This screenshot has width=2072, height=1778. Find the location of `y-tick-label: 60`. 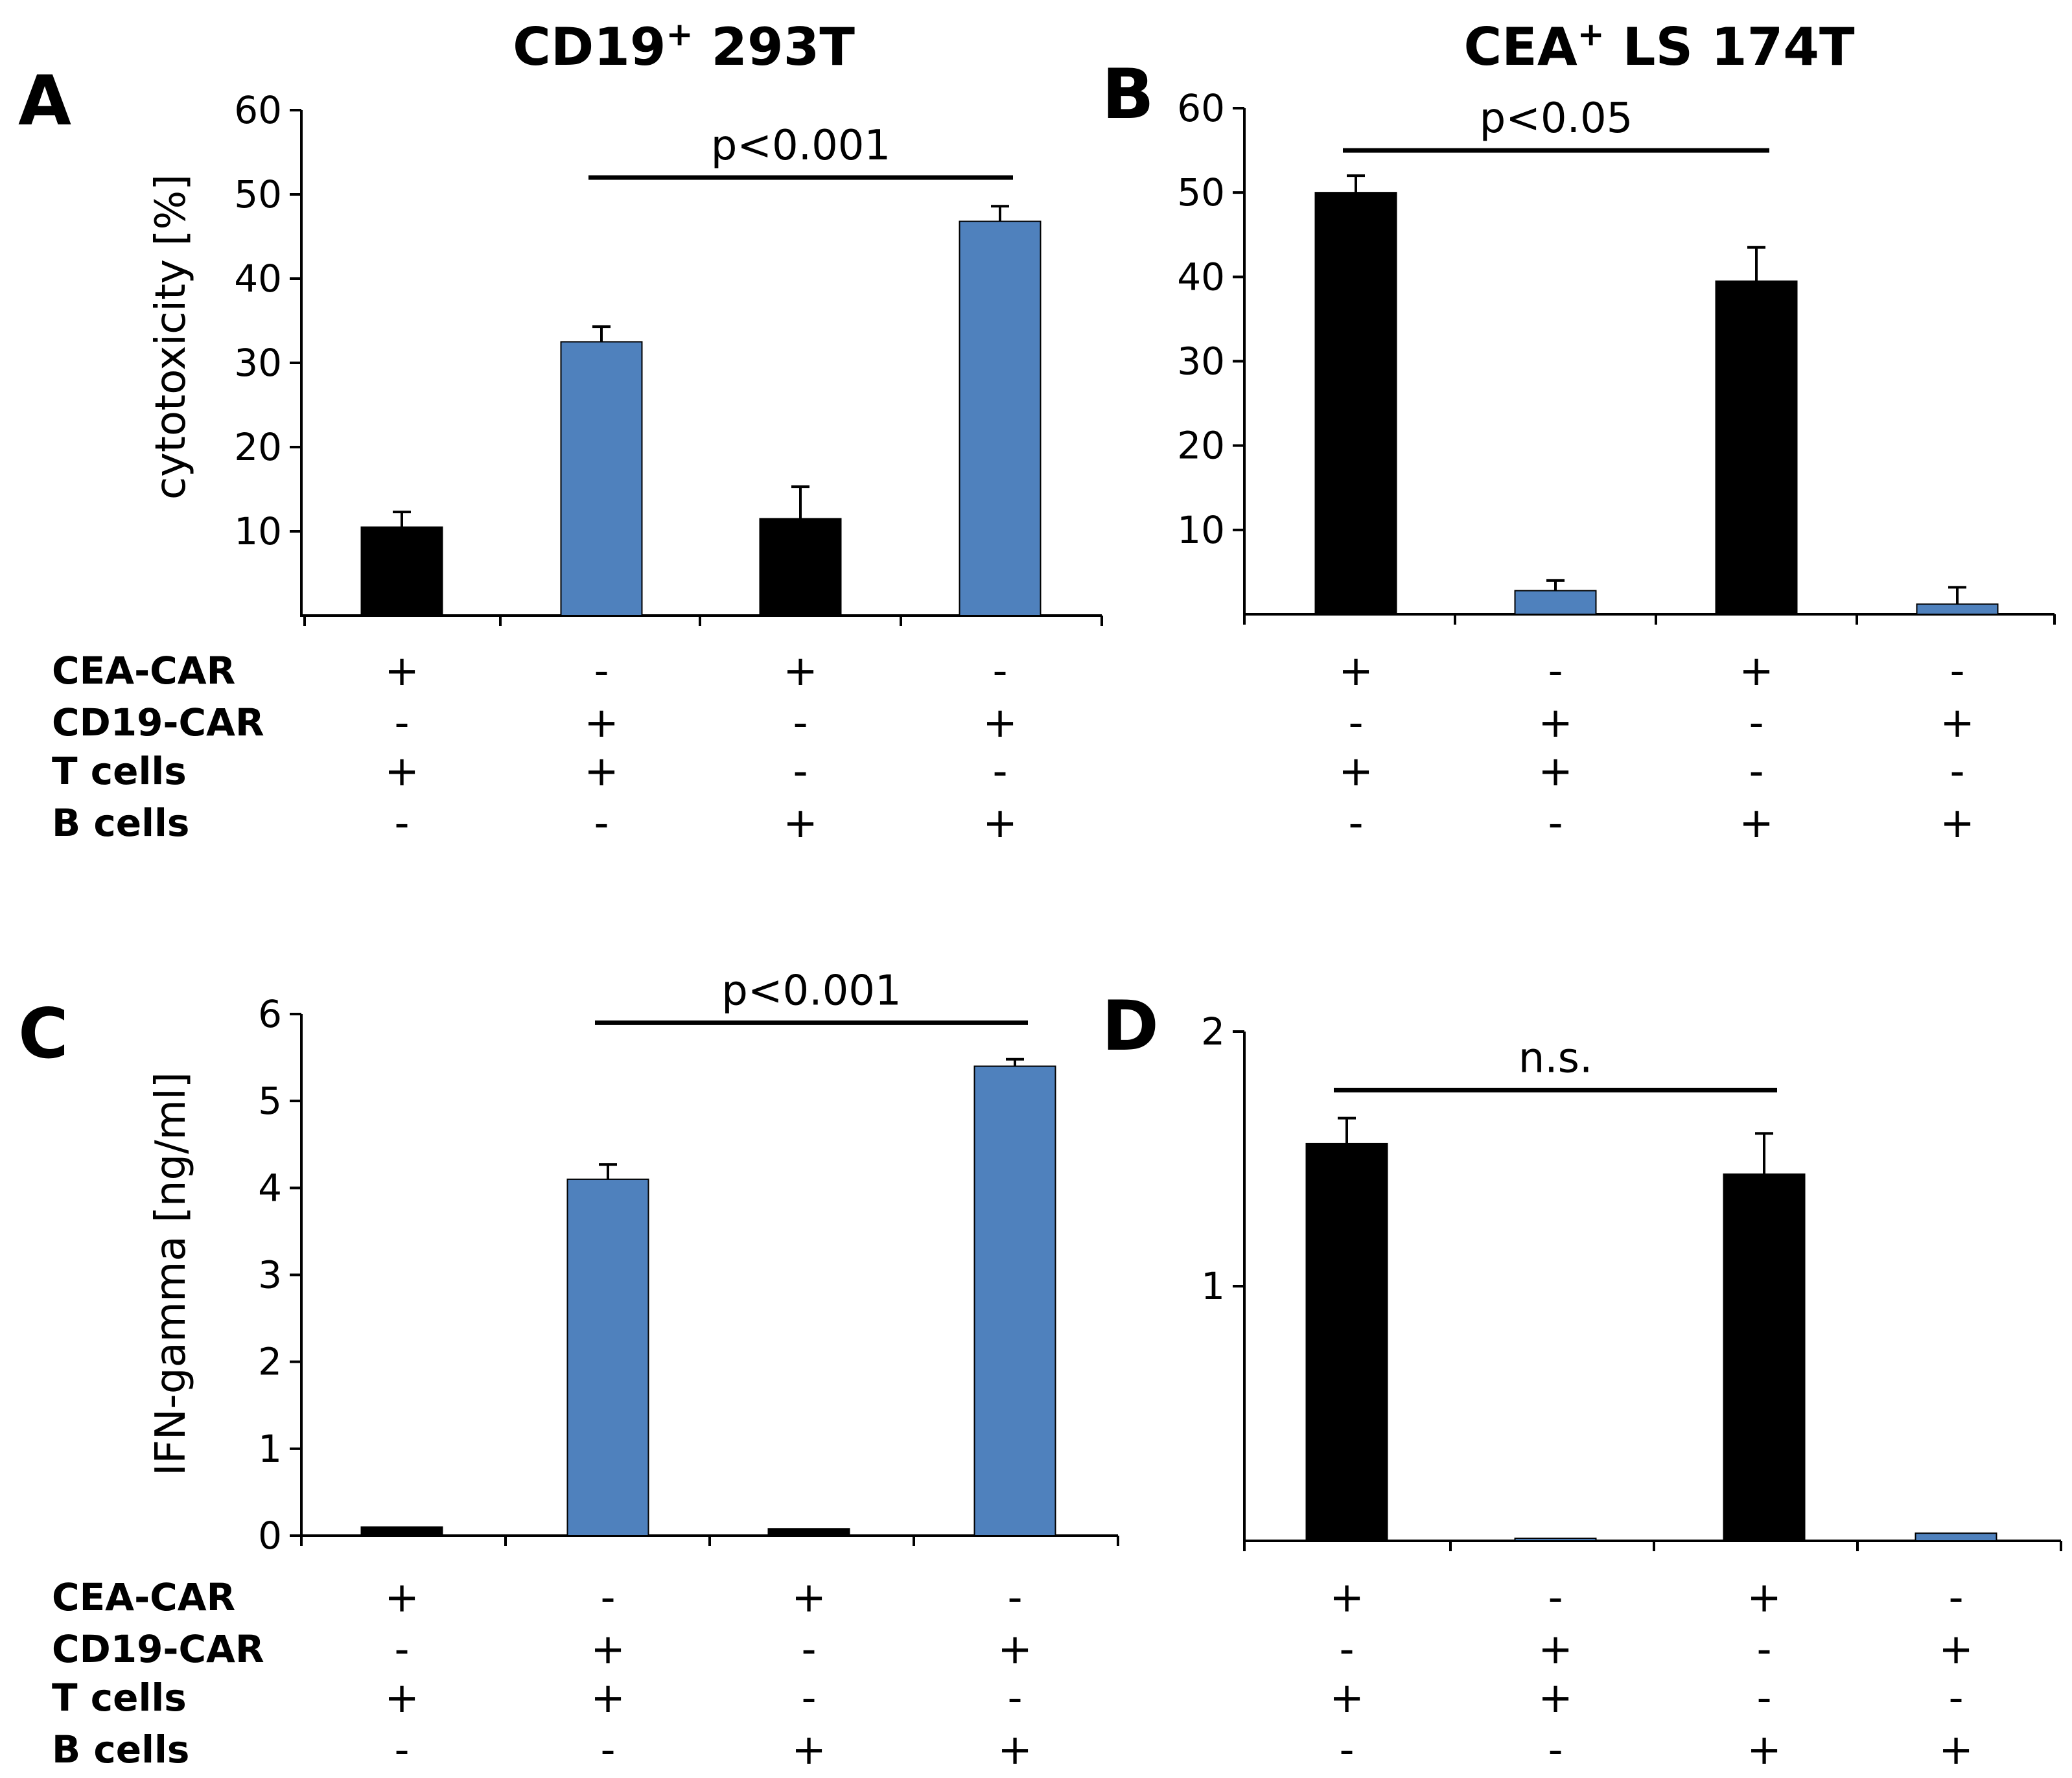

y-tick-label: 60 is located at coordinates (1201, 108).